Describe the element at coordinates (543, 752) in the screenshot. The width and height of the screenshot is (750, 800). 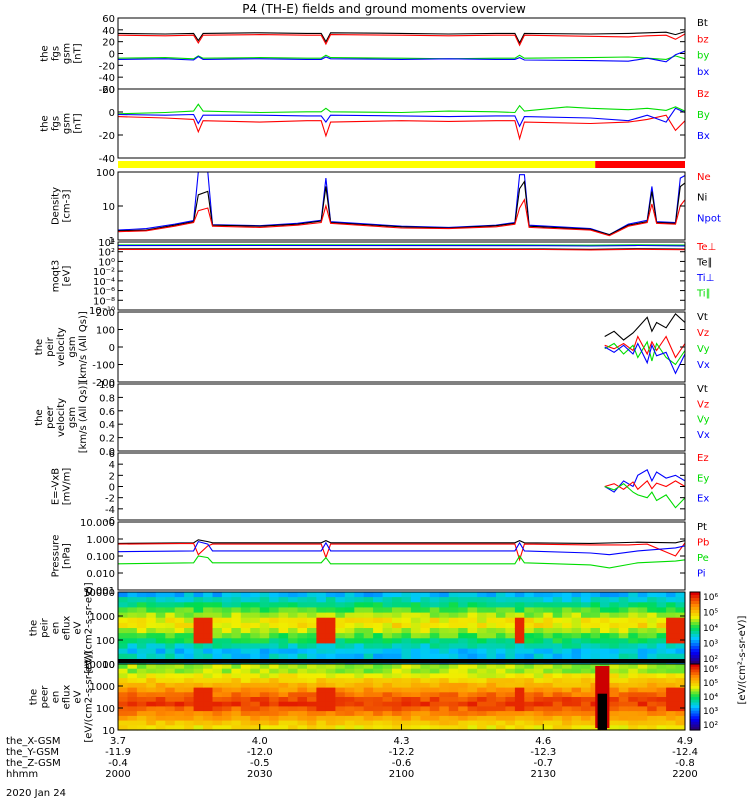
I see `x-tick-label: -12.3` at that location.